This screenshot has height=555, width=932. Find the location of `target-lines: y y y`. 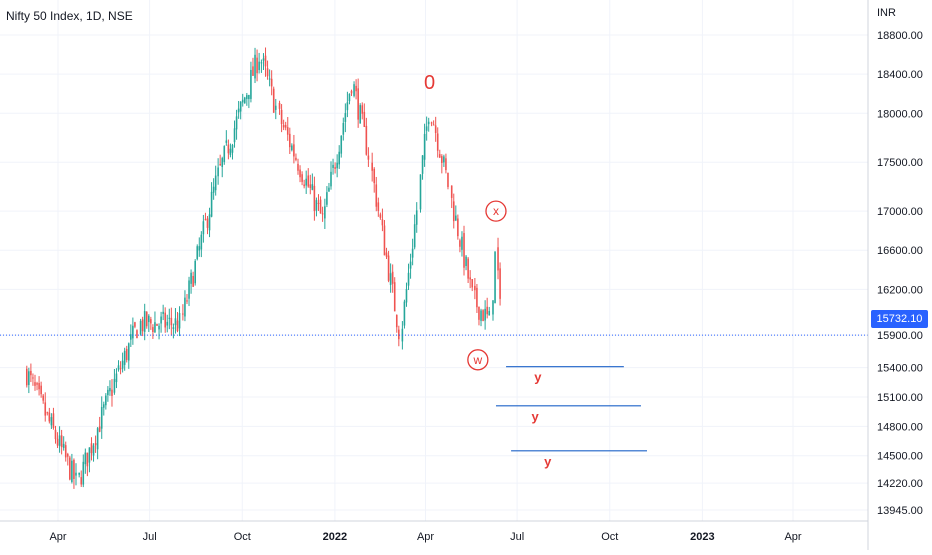

target-lines: y y y is located at coordinates (571, 417).